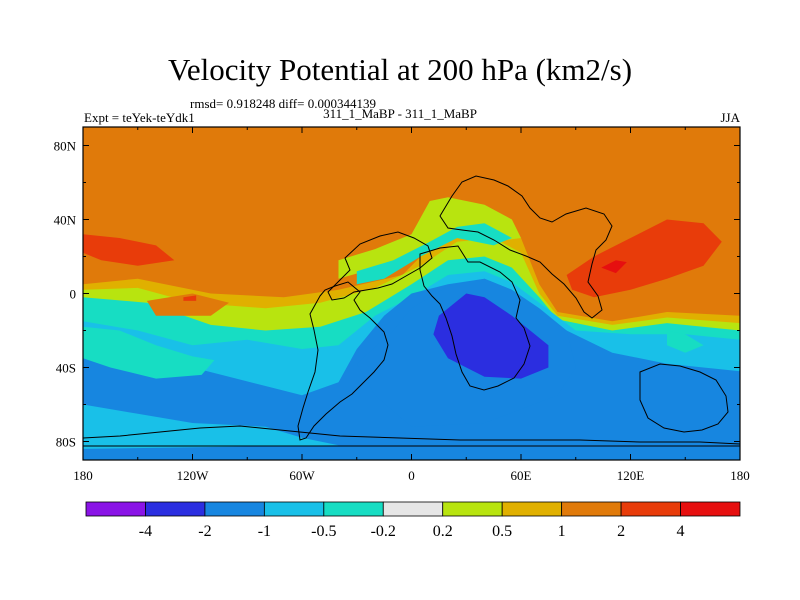 The image size is (800, 600). Describe the element at coordinates (211, 426) in the screenshot. I see `field-region-southern-gap` at that location.